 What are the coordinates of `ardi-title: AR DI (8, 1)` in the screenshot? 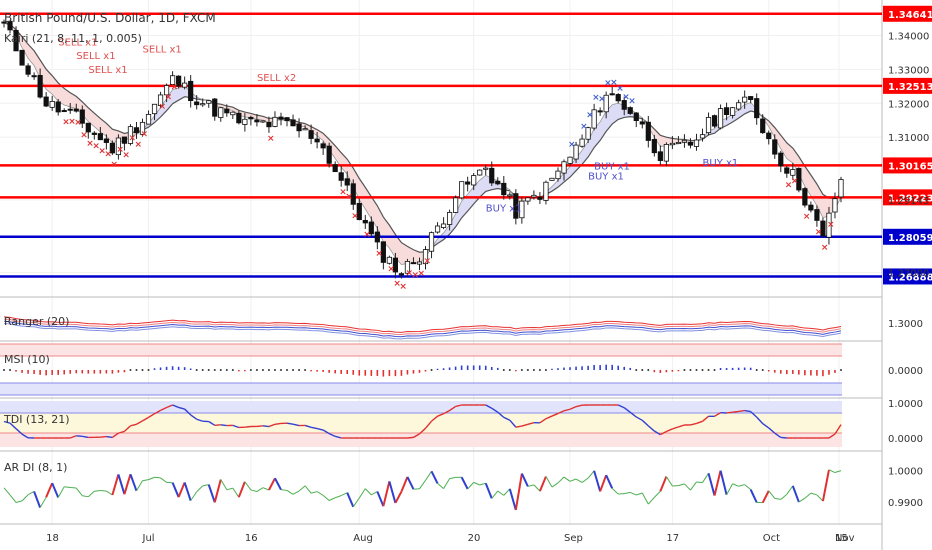 It's located at (35, 467).